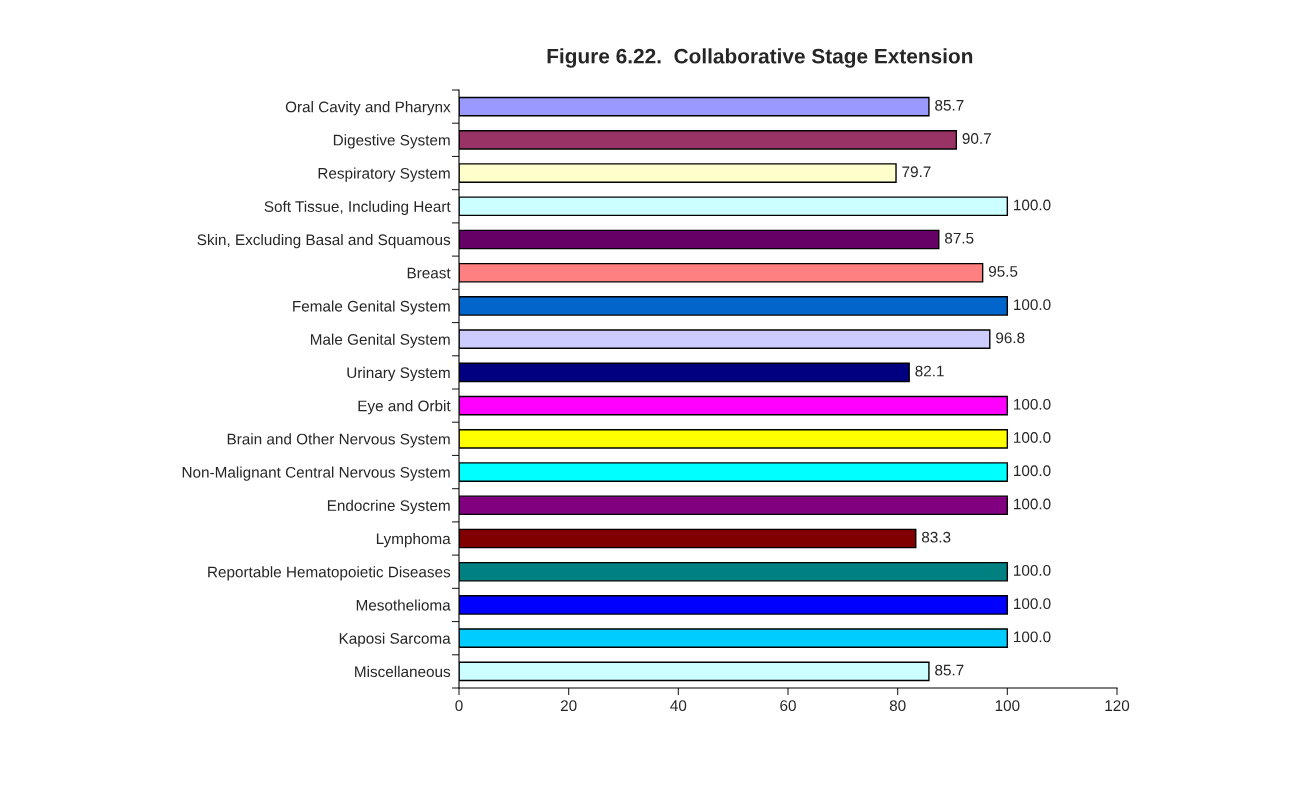  Describe the element at coordinates (395, 639) in the screenshot. I see `y-tick-label: Kaposi Sarcoma` at that location.